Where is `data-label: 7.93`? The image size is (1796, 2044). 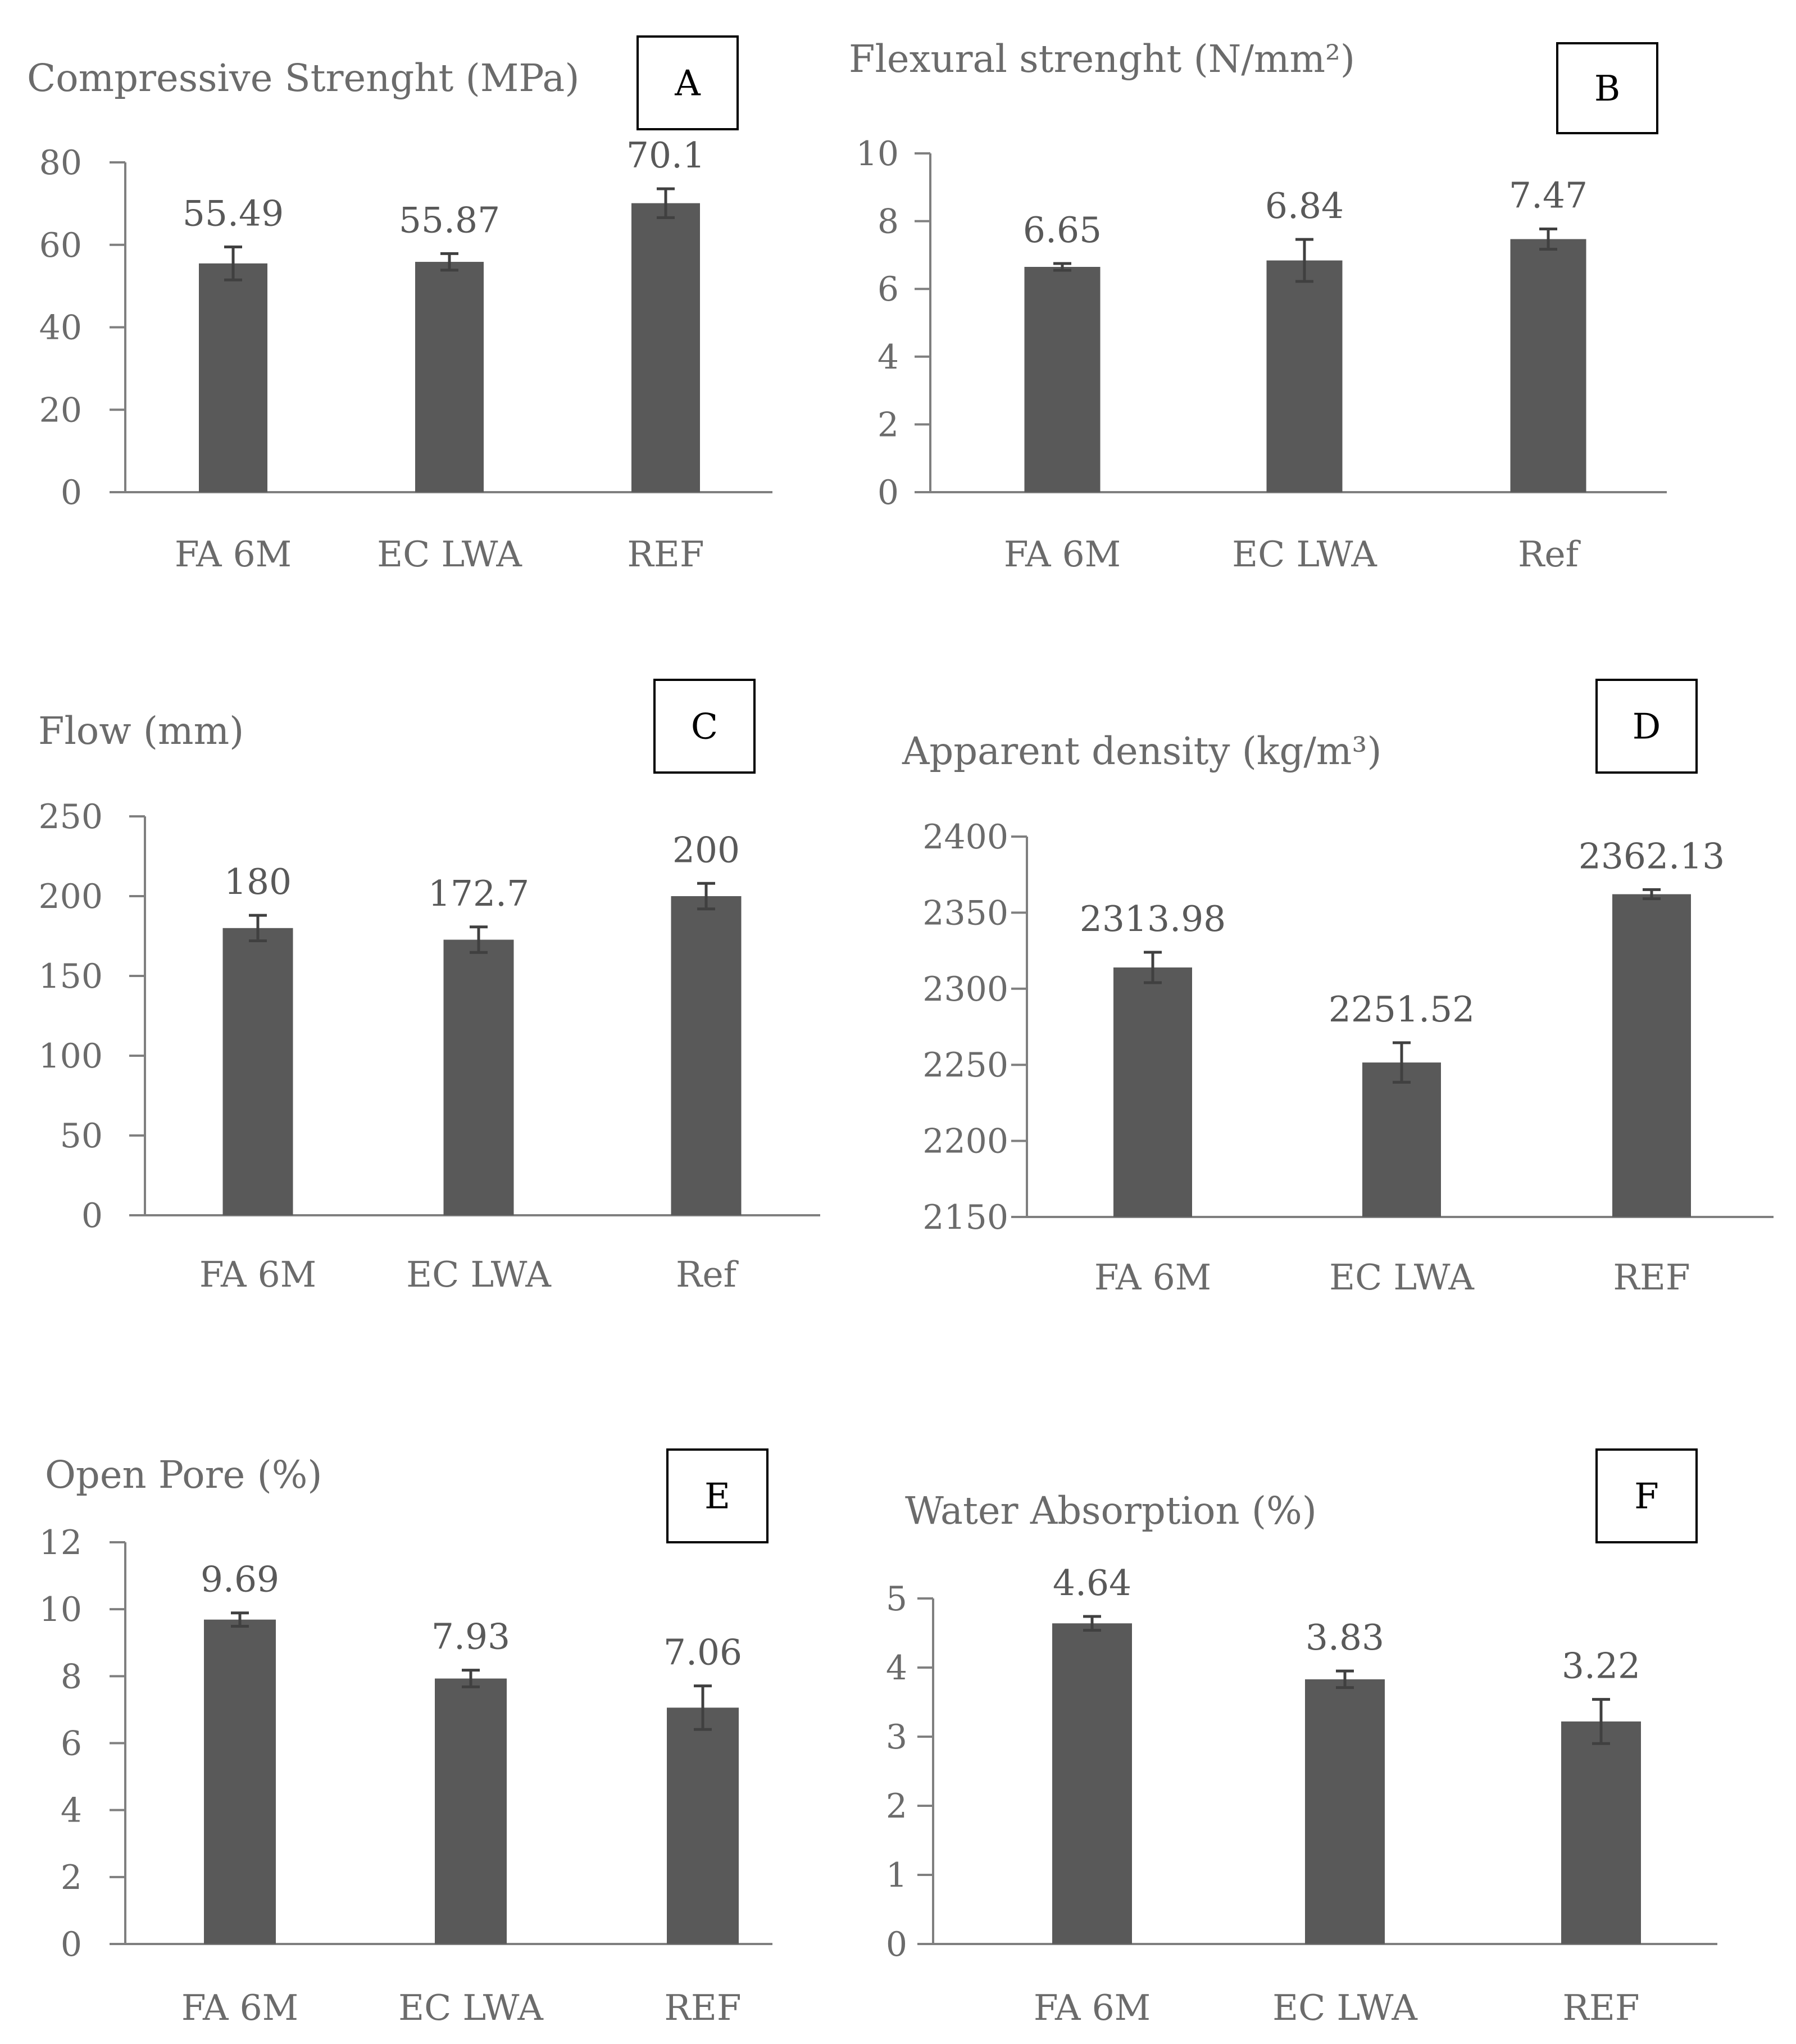 data-label: 7.93 is located at coordinates (470, 1637).